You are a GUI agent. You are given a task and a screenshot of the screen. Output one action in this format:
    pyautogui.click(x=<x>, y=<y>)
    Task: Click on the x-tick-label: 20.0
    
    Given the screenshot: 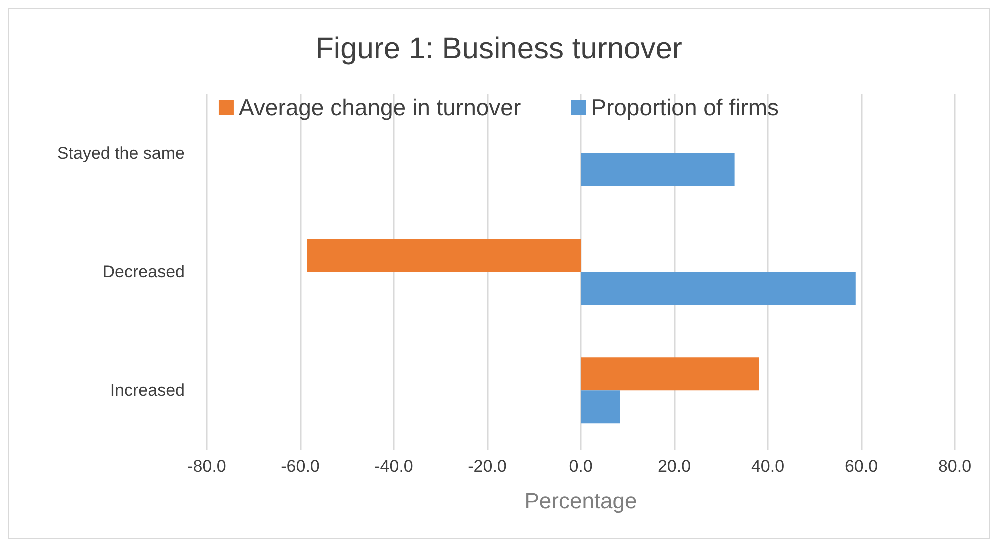 What is the action you would take?
    pyautogui.click(x=675, y=466)
    